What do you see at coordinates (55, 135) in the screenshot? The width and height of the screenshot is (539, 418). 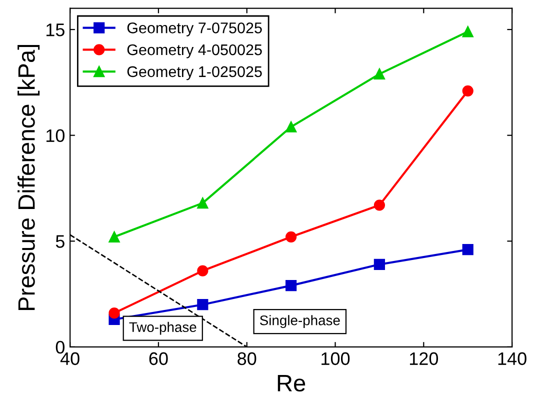 I see `y-tick-label: 10` at bounding box center [55, 135].